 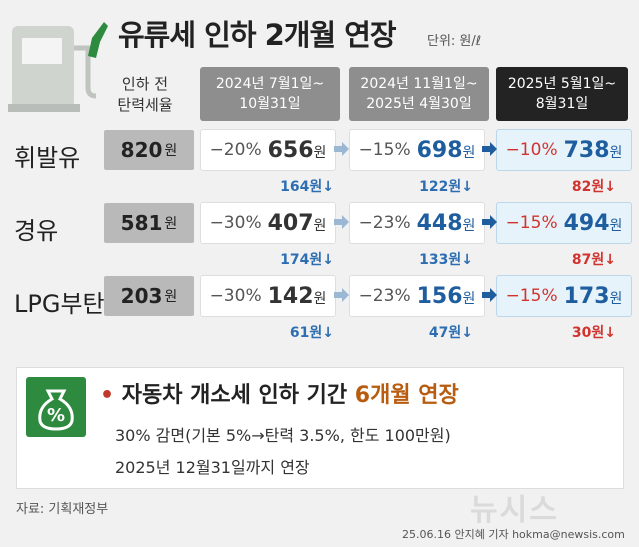 I want to click on period-1-line2: 10월31일, so click(x=270, y=104).